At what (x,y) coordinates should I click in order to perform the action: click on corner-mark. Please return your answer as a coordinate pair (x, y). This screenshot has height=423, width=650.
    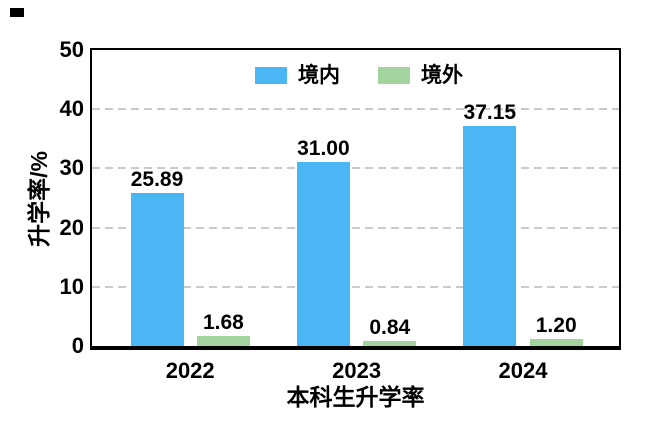
    Looking at the image, I should click on (17, 12).